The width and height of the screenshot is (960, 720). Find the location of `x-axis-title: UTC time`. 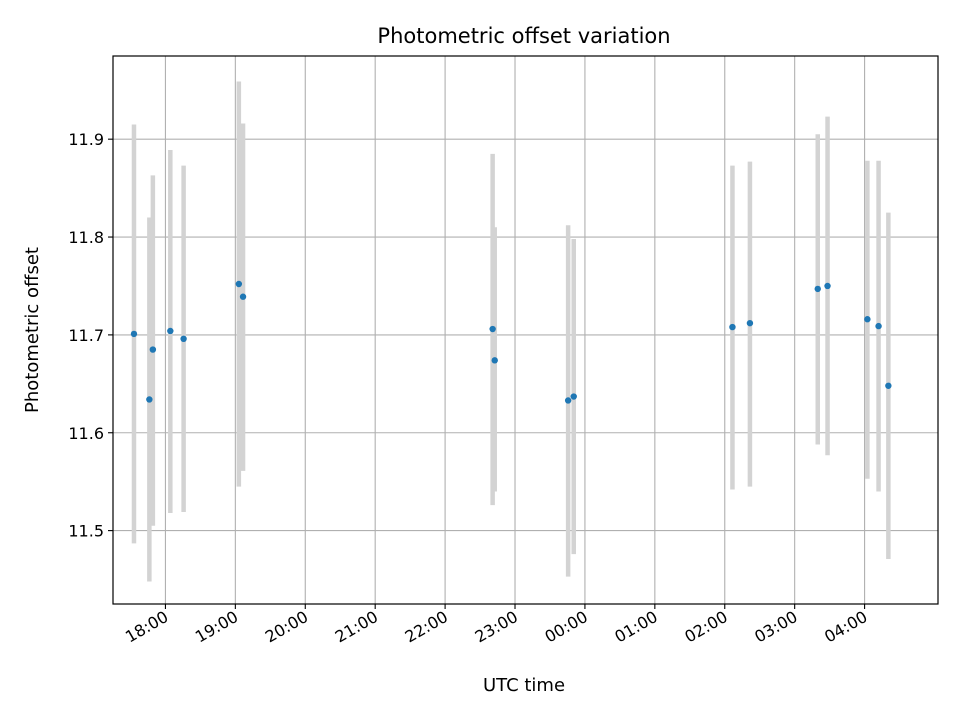

x-axis-title: UTC time is located at coordinates (524, 685).